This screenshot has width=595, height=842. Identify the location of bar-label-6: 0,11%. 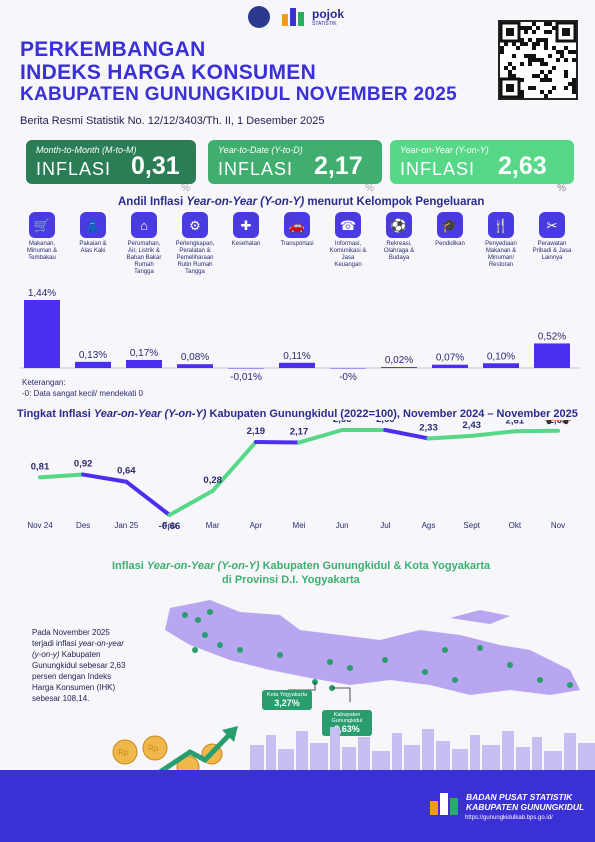
(297, 356).